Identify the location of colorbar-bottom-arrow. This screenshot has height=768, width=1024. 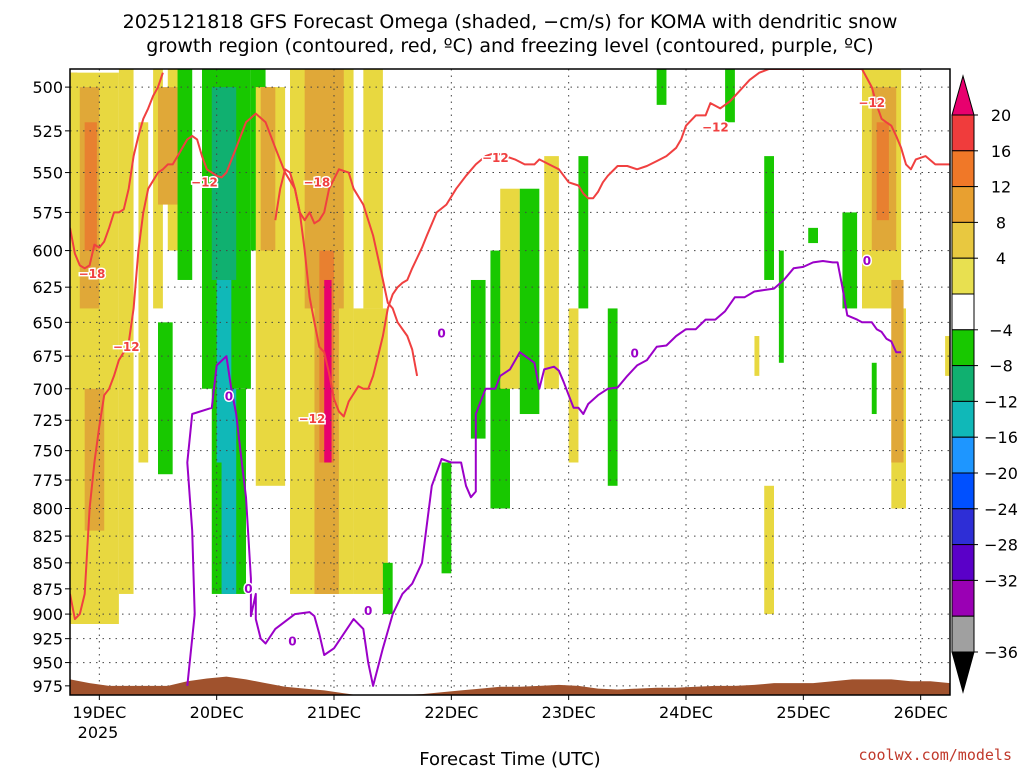
(963, 672).